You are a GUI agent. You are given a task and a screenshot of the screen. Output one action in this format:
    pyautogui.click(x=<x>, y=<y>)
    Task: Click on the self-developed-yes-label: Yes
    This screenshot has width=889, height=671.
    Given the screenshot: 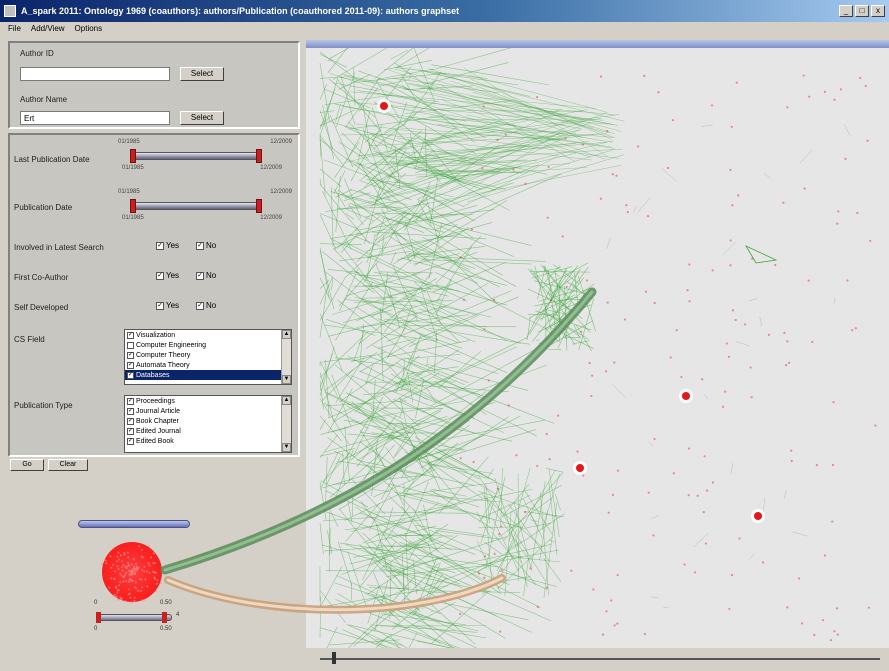 What is the action you would take?
    pyautogui.click(x=173, y=305)
    